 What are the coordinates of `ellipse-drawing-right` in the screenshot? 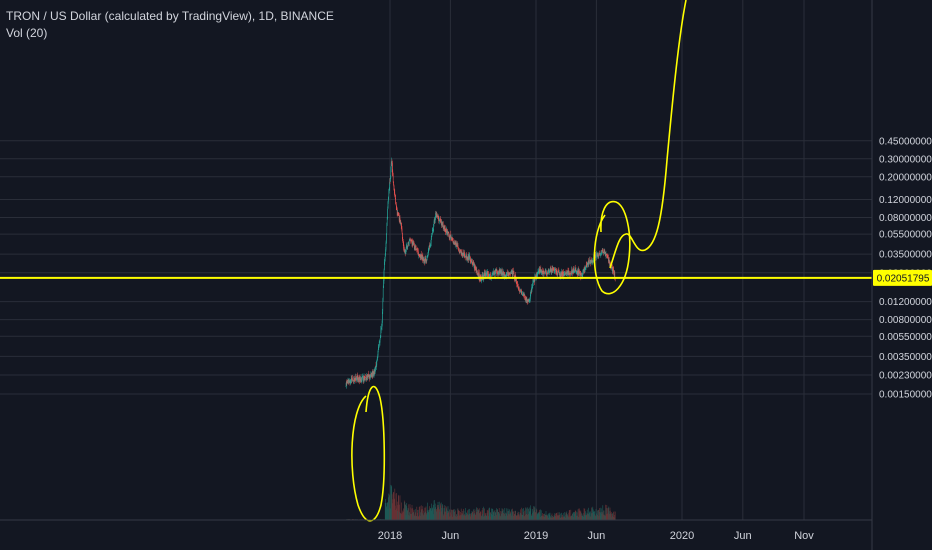 It's located at (612, 247).